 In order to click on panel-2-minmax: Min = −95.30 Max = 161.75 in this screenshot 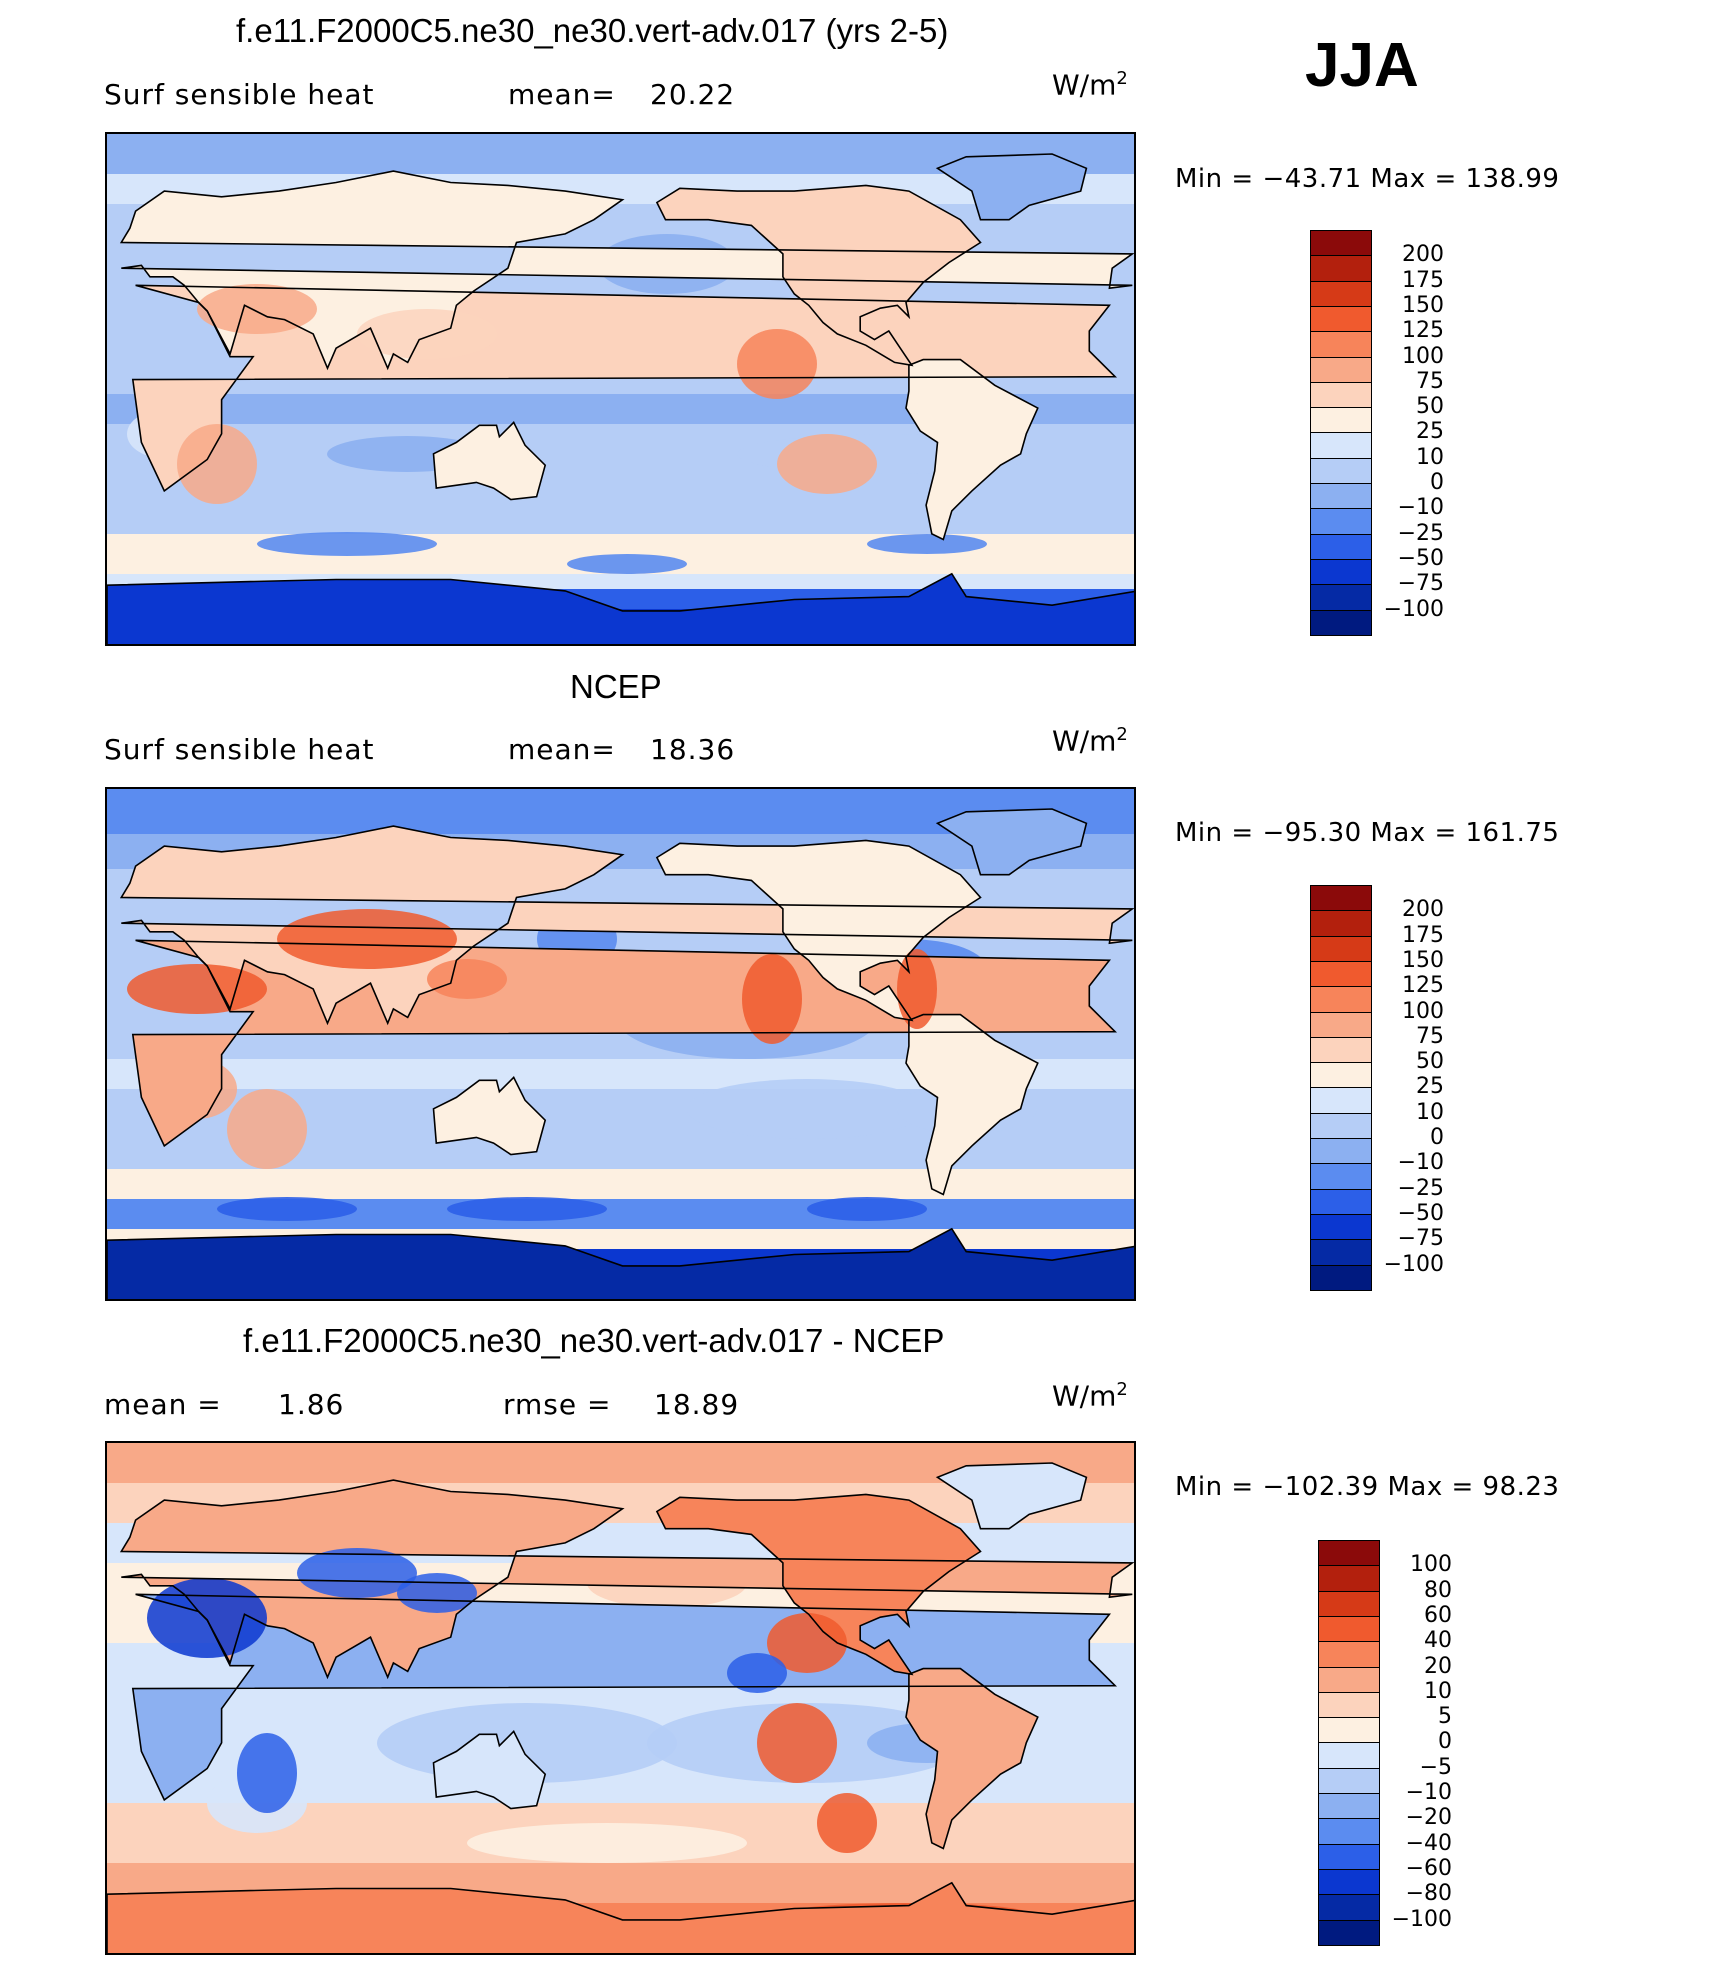, I will do `click(1367, 833)`.